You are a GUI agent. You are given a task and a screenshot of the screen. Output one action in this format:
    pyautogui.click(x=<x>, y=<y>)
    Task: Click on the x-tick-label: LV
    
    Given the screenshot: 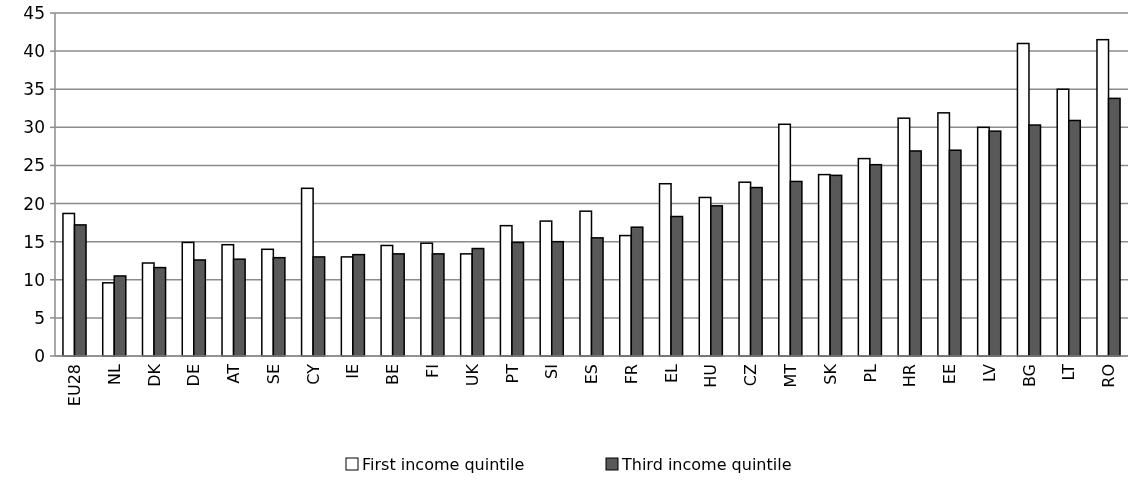 What is the action you would take?
    pyautogui.click(x=989, y=373)
    